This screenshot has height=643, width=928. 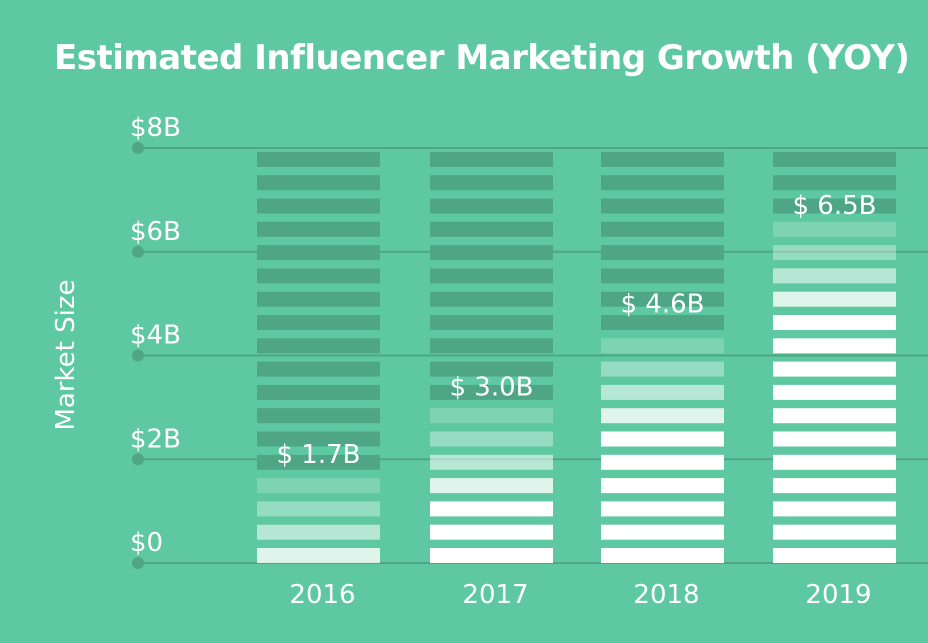 I want to click on y-tick-label: $2B, so click(x=155, y=439).